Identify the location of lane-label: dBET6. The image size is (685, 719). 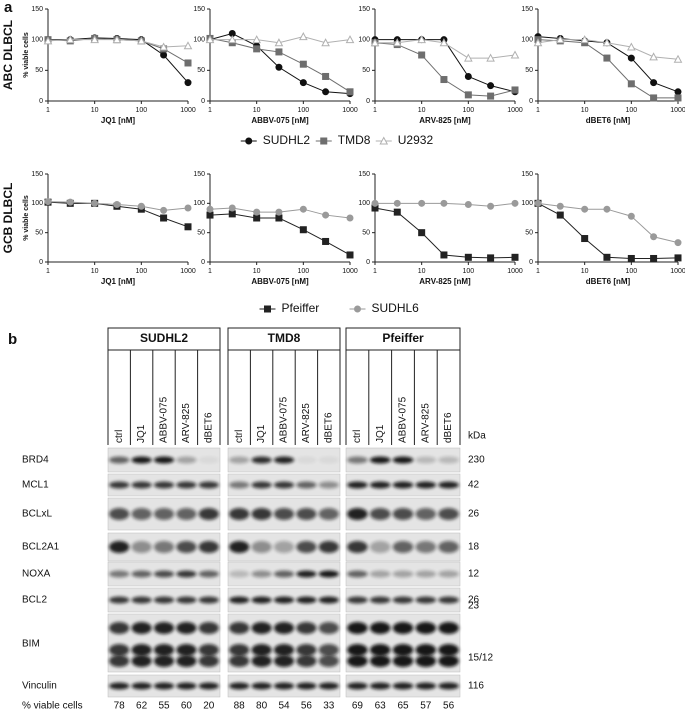
(328, 427).